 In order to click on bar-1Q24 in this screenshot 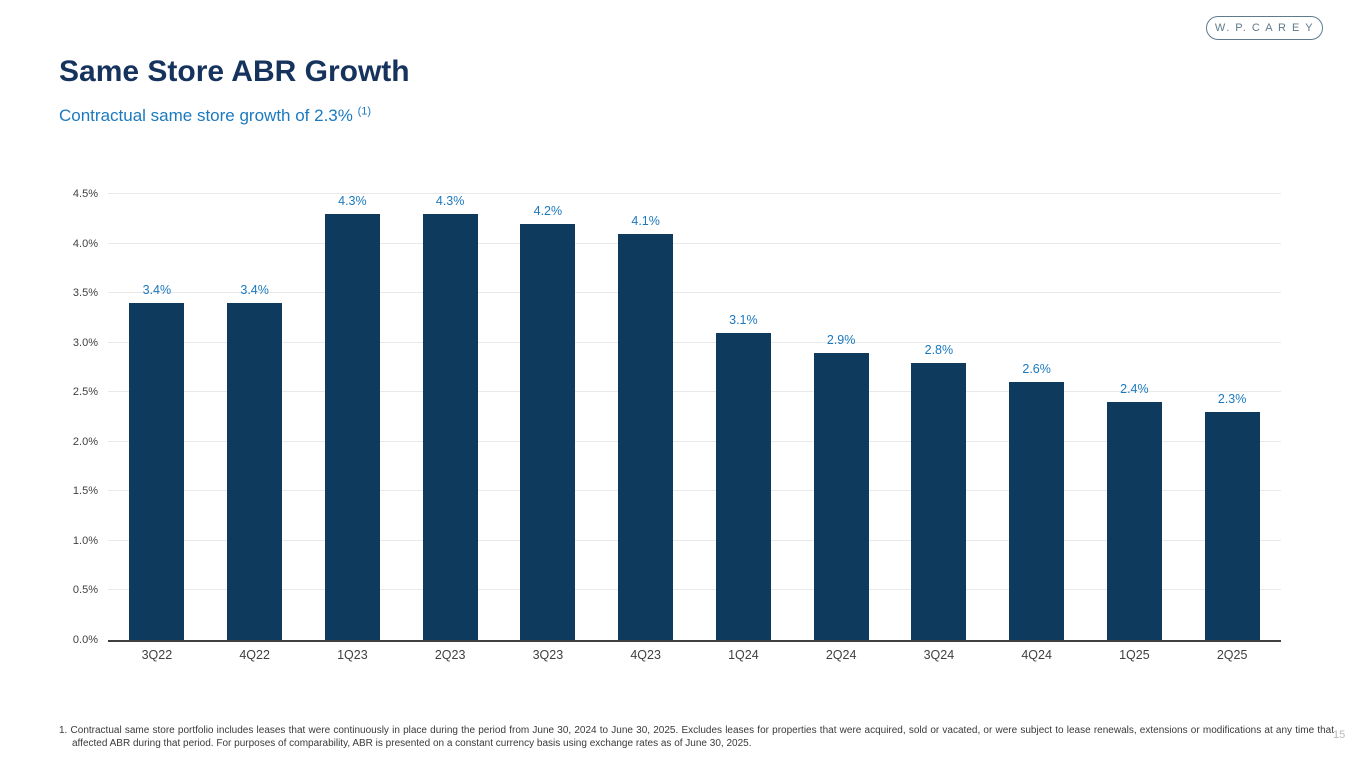, I will do `click(743, 486)`.